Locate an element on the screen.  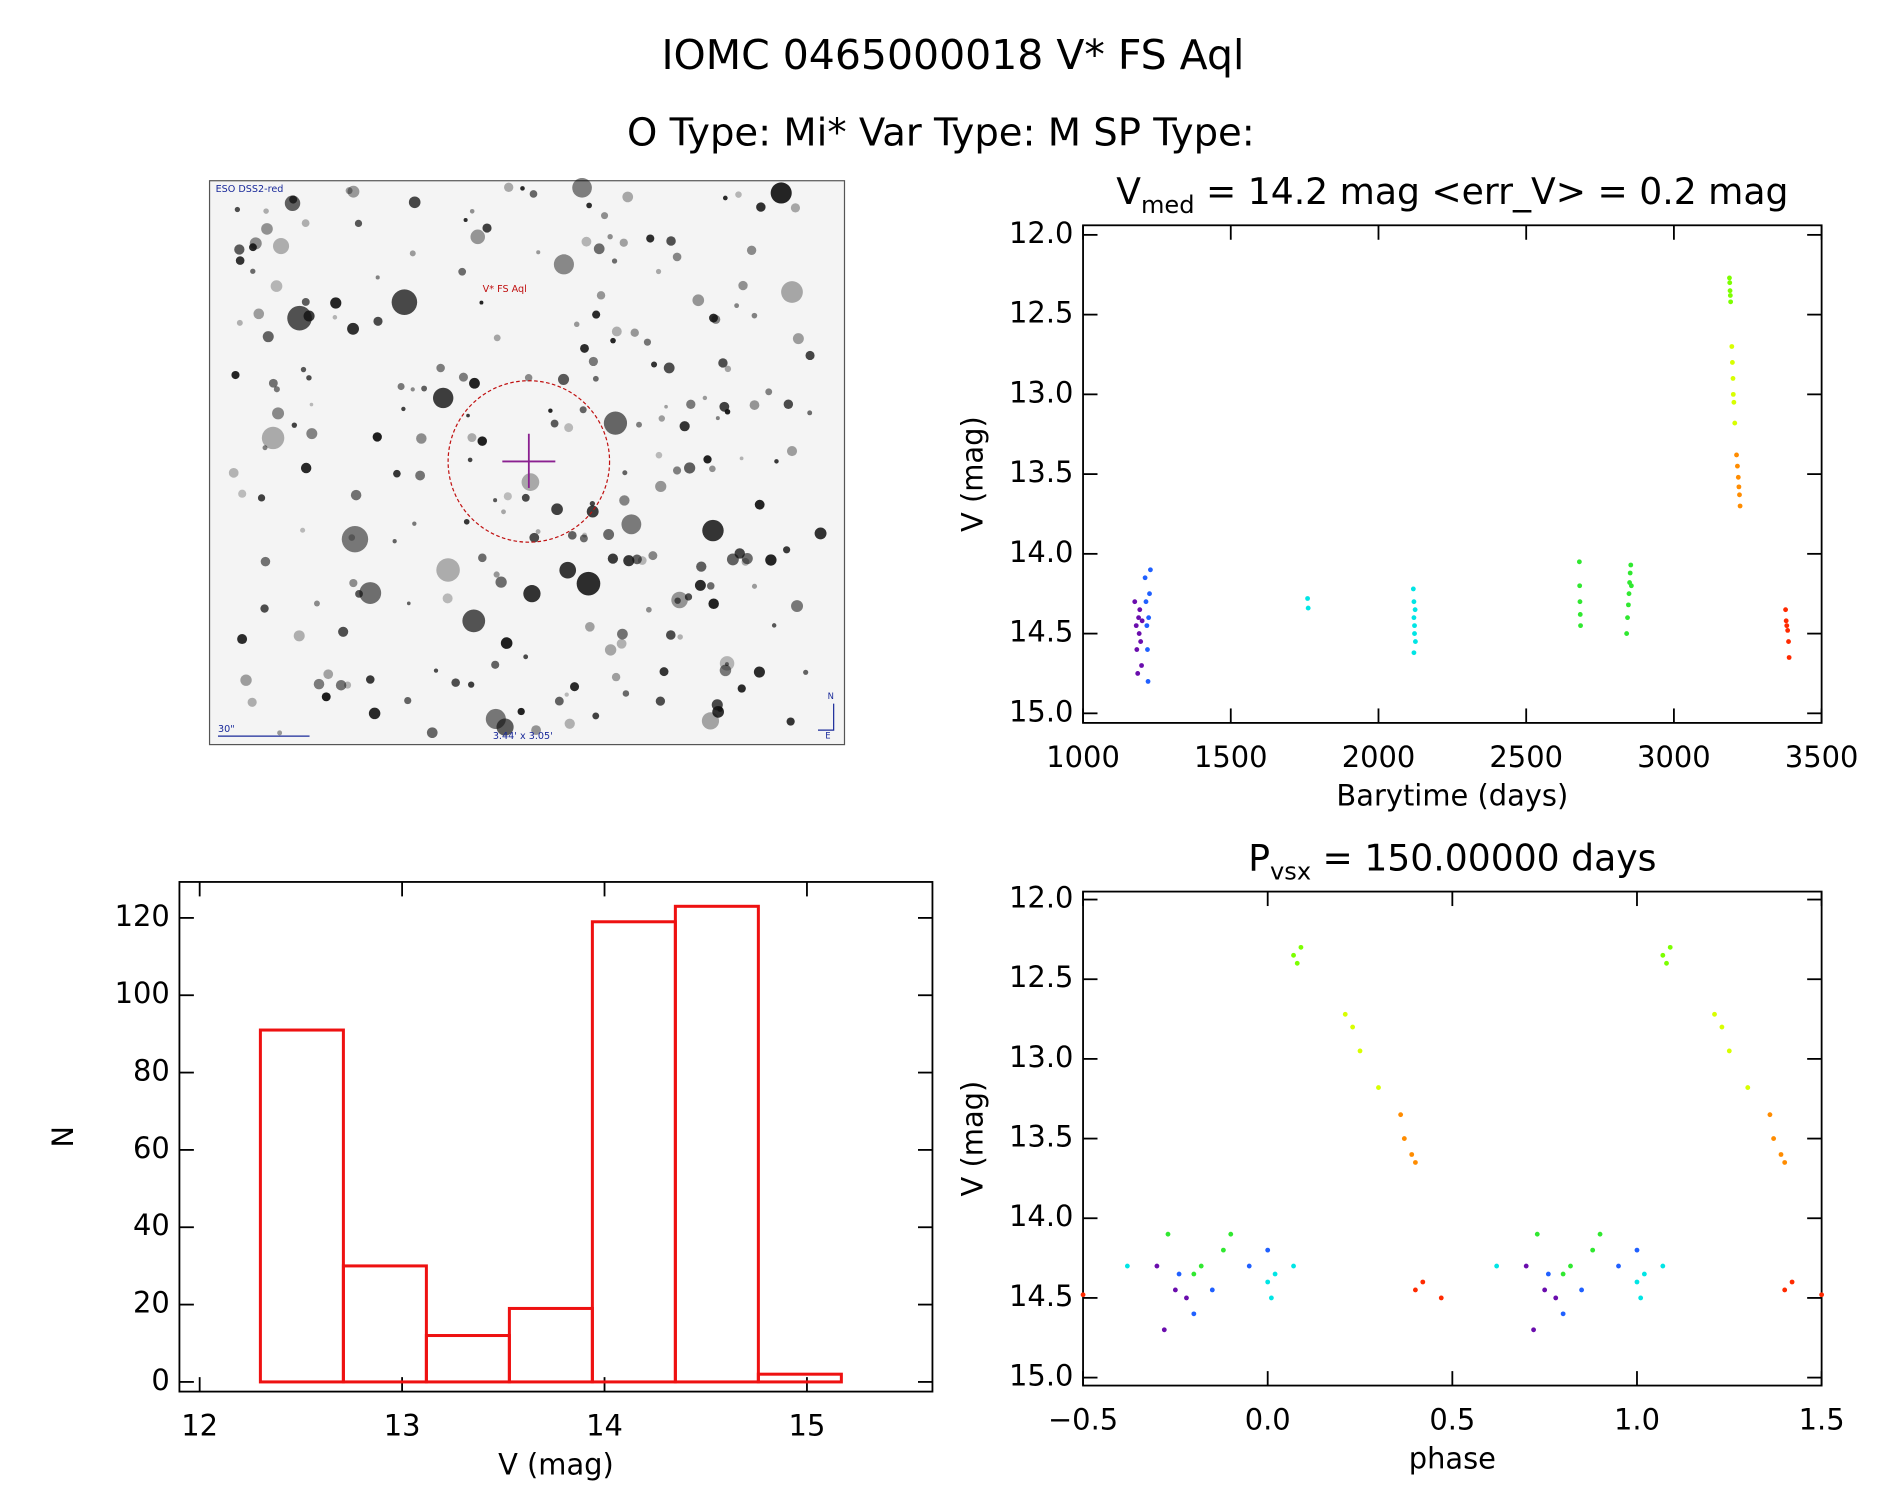
x-tick-label: 3500 is located at coordinates (1822, 757).